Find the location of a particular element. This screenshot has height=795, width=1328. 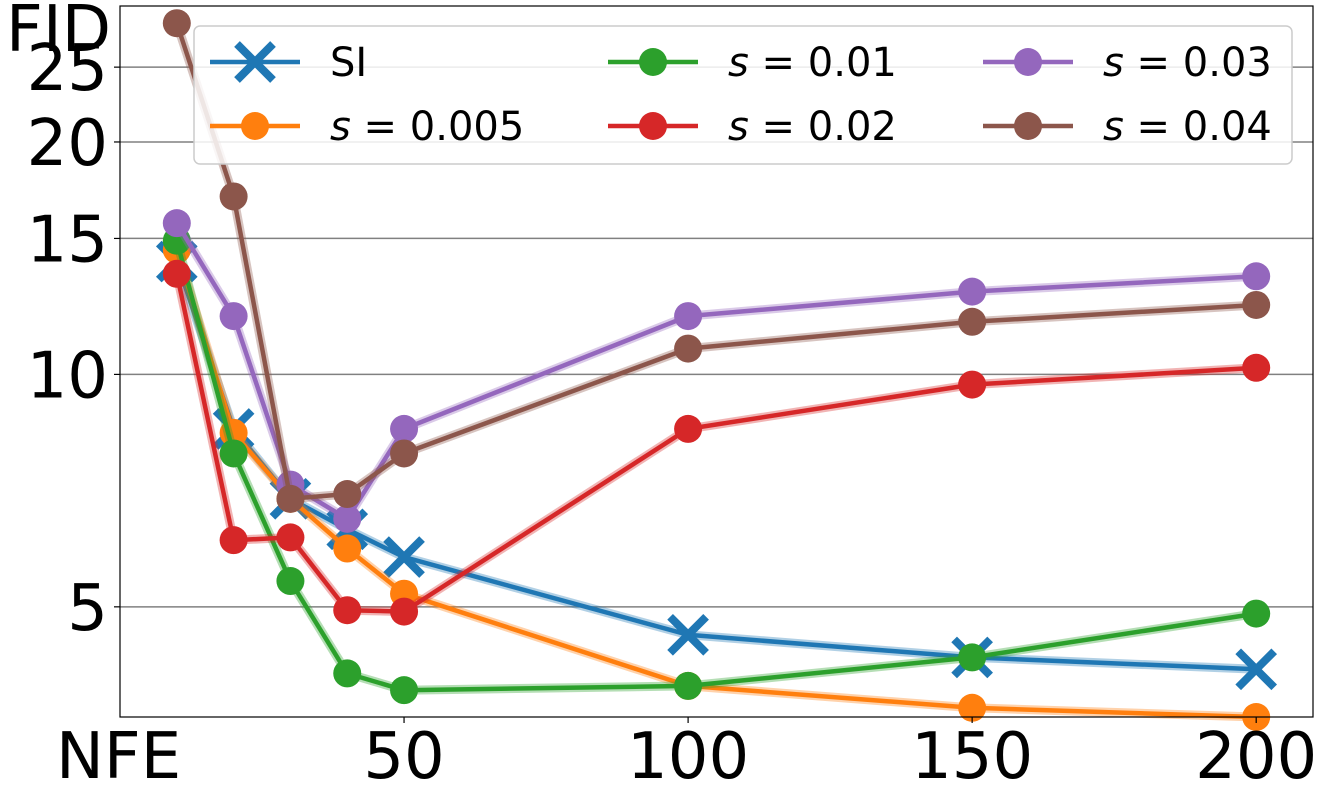

legend-entry: s = 0.03 is located at coordinates (1127, 63).